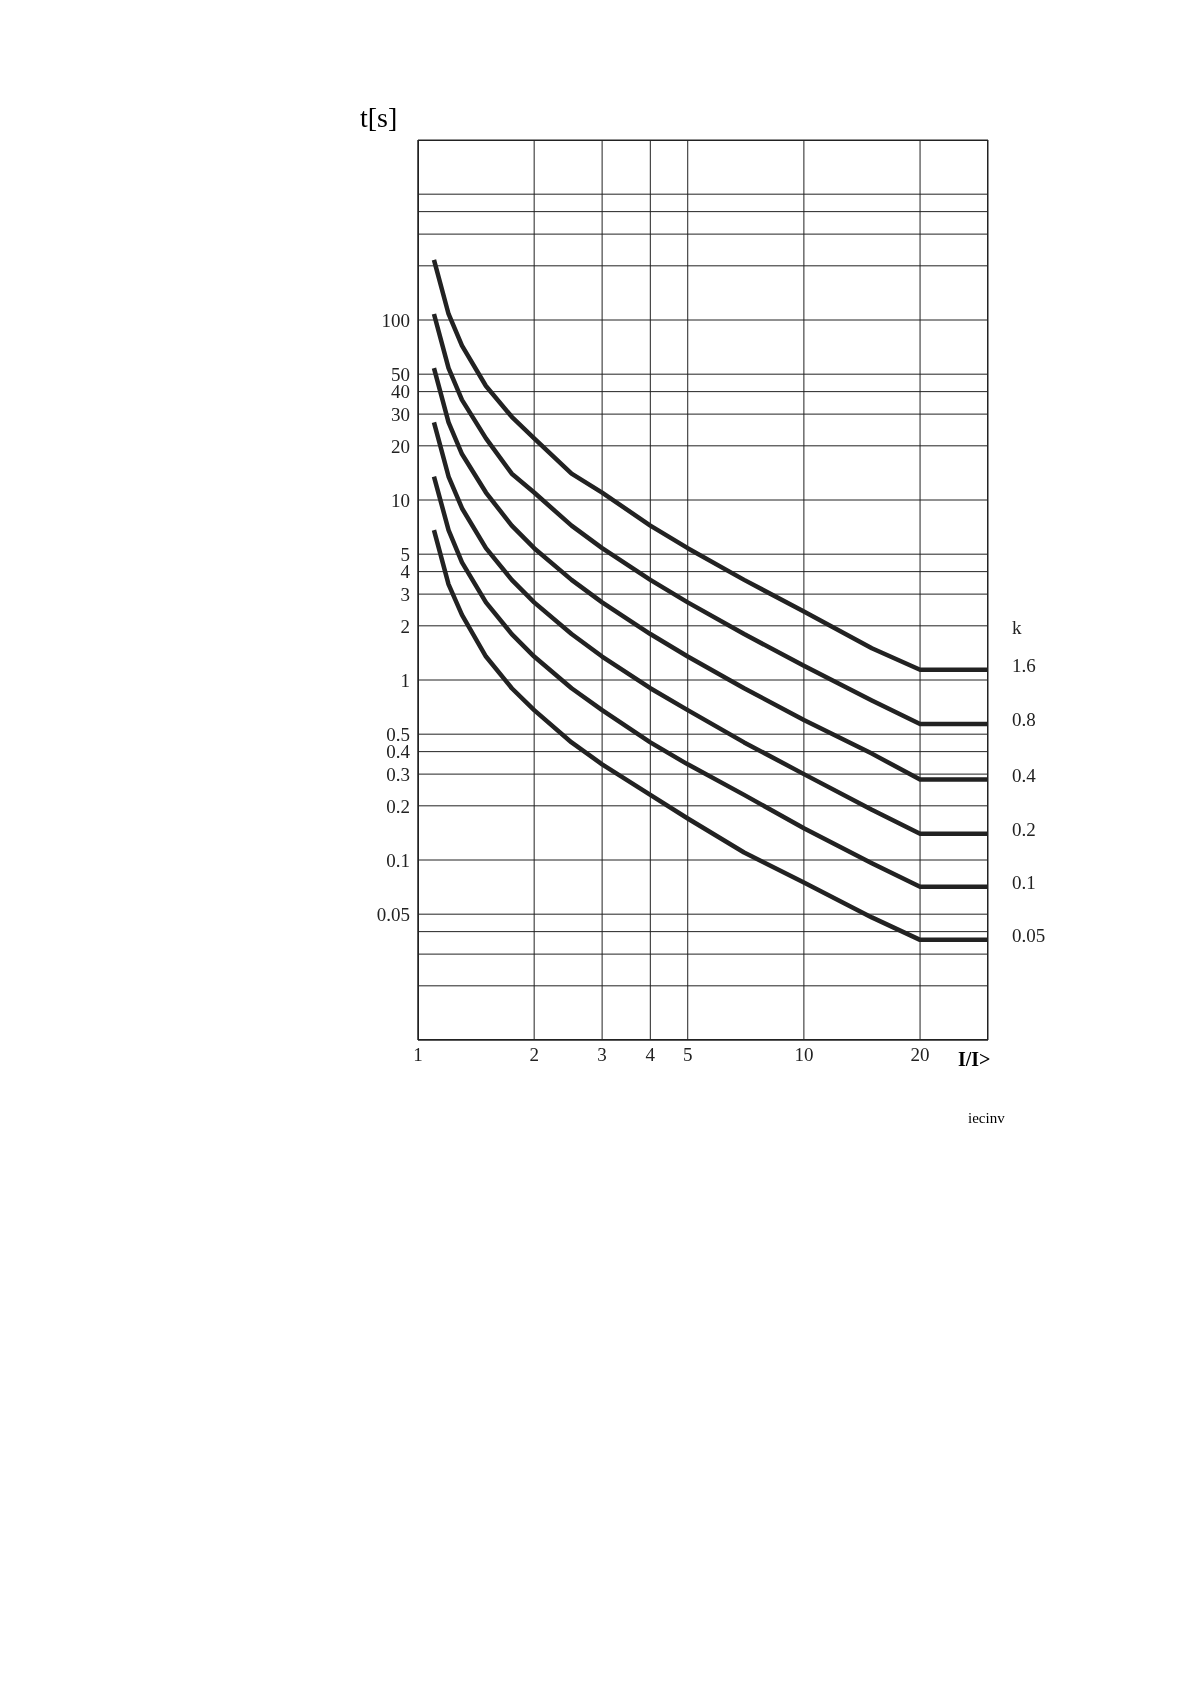 This screenshot has width=1190, height=1684. I want to click on series-label: 1.6, so click(1024, 665).